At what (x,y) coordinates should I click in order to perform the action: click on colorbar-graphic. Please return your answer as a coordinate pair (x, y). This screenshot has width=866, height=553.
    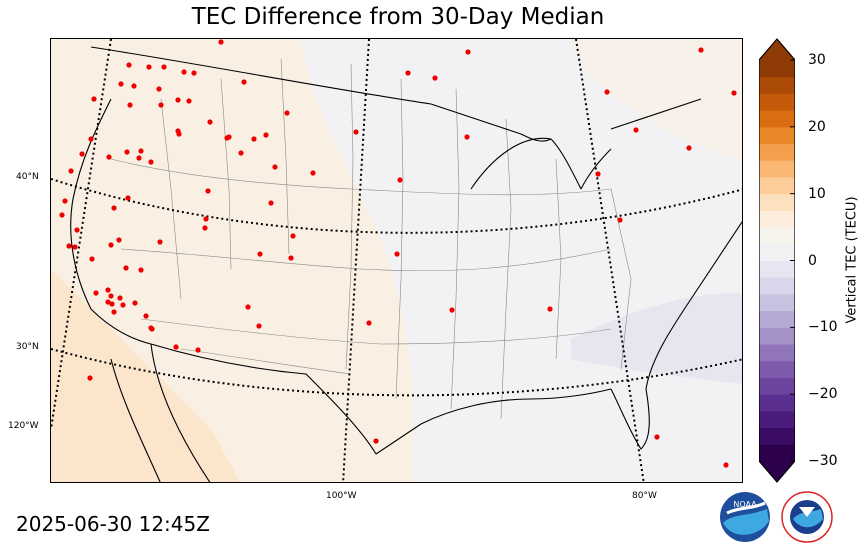
    Looking at the image, I should click on (777, 260).